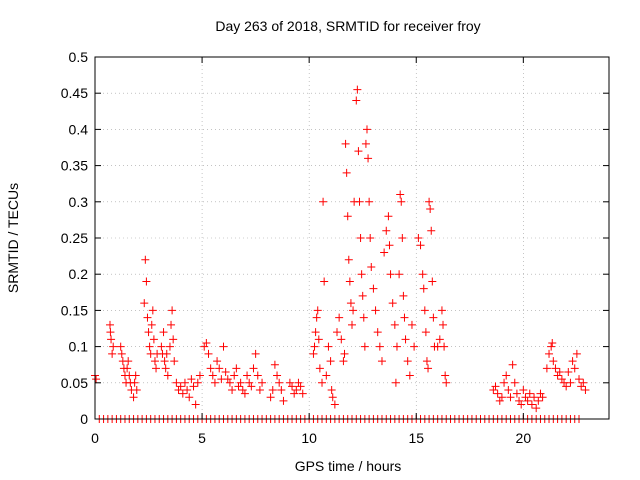 Image resolution: width=640 pixels, height=480 pixels. What do you see at coordinates (79, 347) in the screenshot?
I see `y-tick-label: 0.1` at bounding box center [79, 347].